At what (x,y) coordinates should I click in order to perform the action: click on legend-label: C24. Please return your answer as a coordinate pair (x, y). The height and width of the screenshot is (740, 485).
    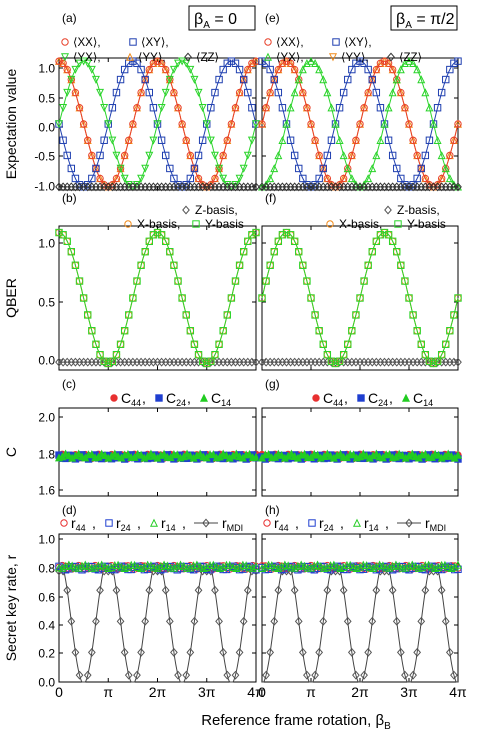
    Looking at the image, I should click on (176, 399).